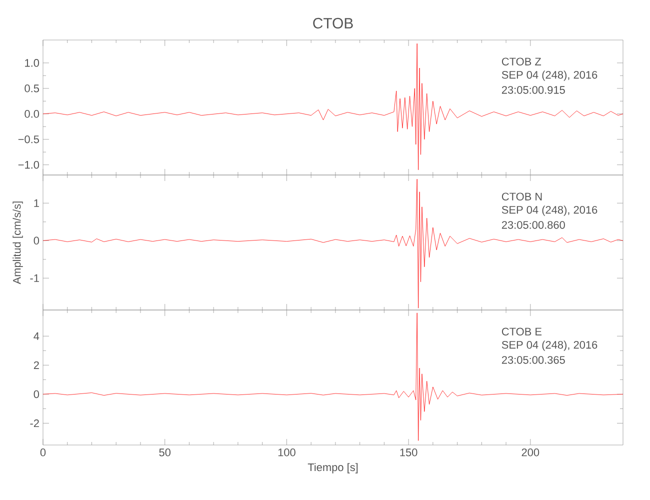 This screenshot has width=650, height=500. Describe the element at coordinates (522, 196) in the screenshot. I see `annotation: CTOB N` at that location.